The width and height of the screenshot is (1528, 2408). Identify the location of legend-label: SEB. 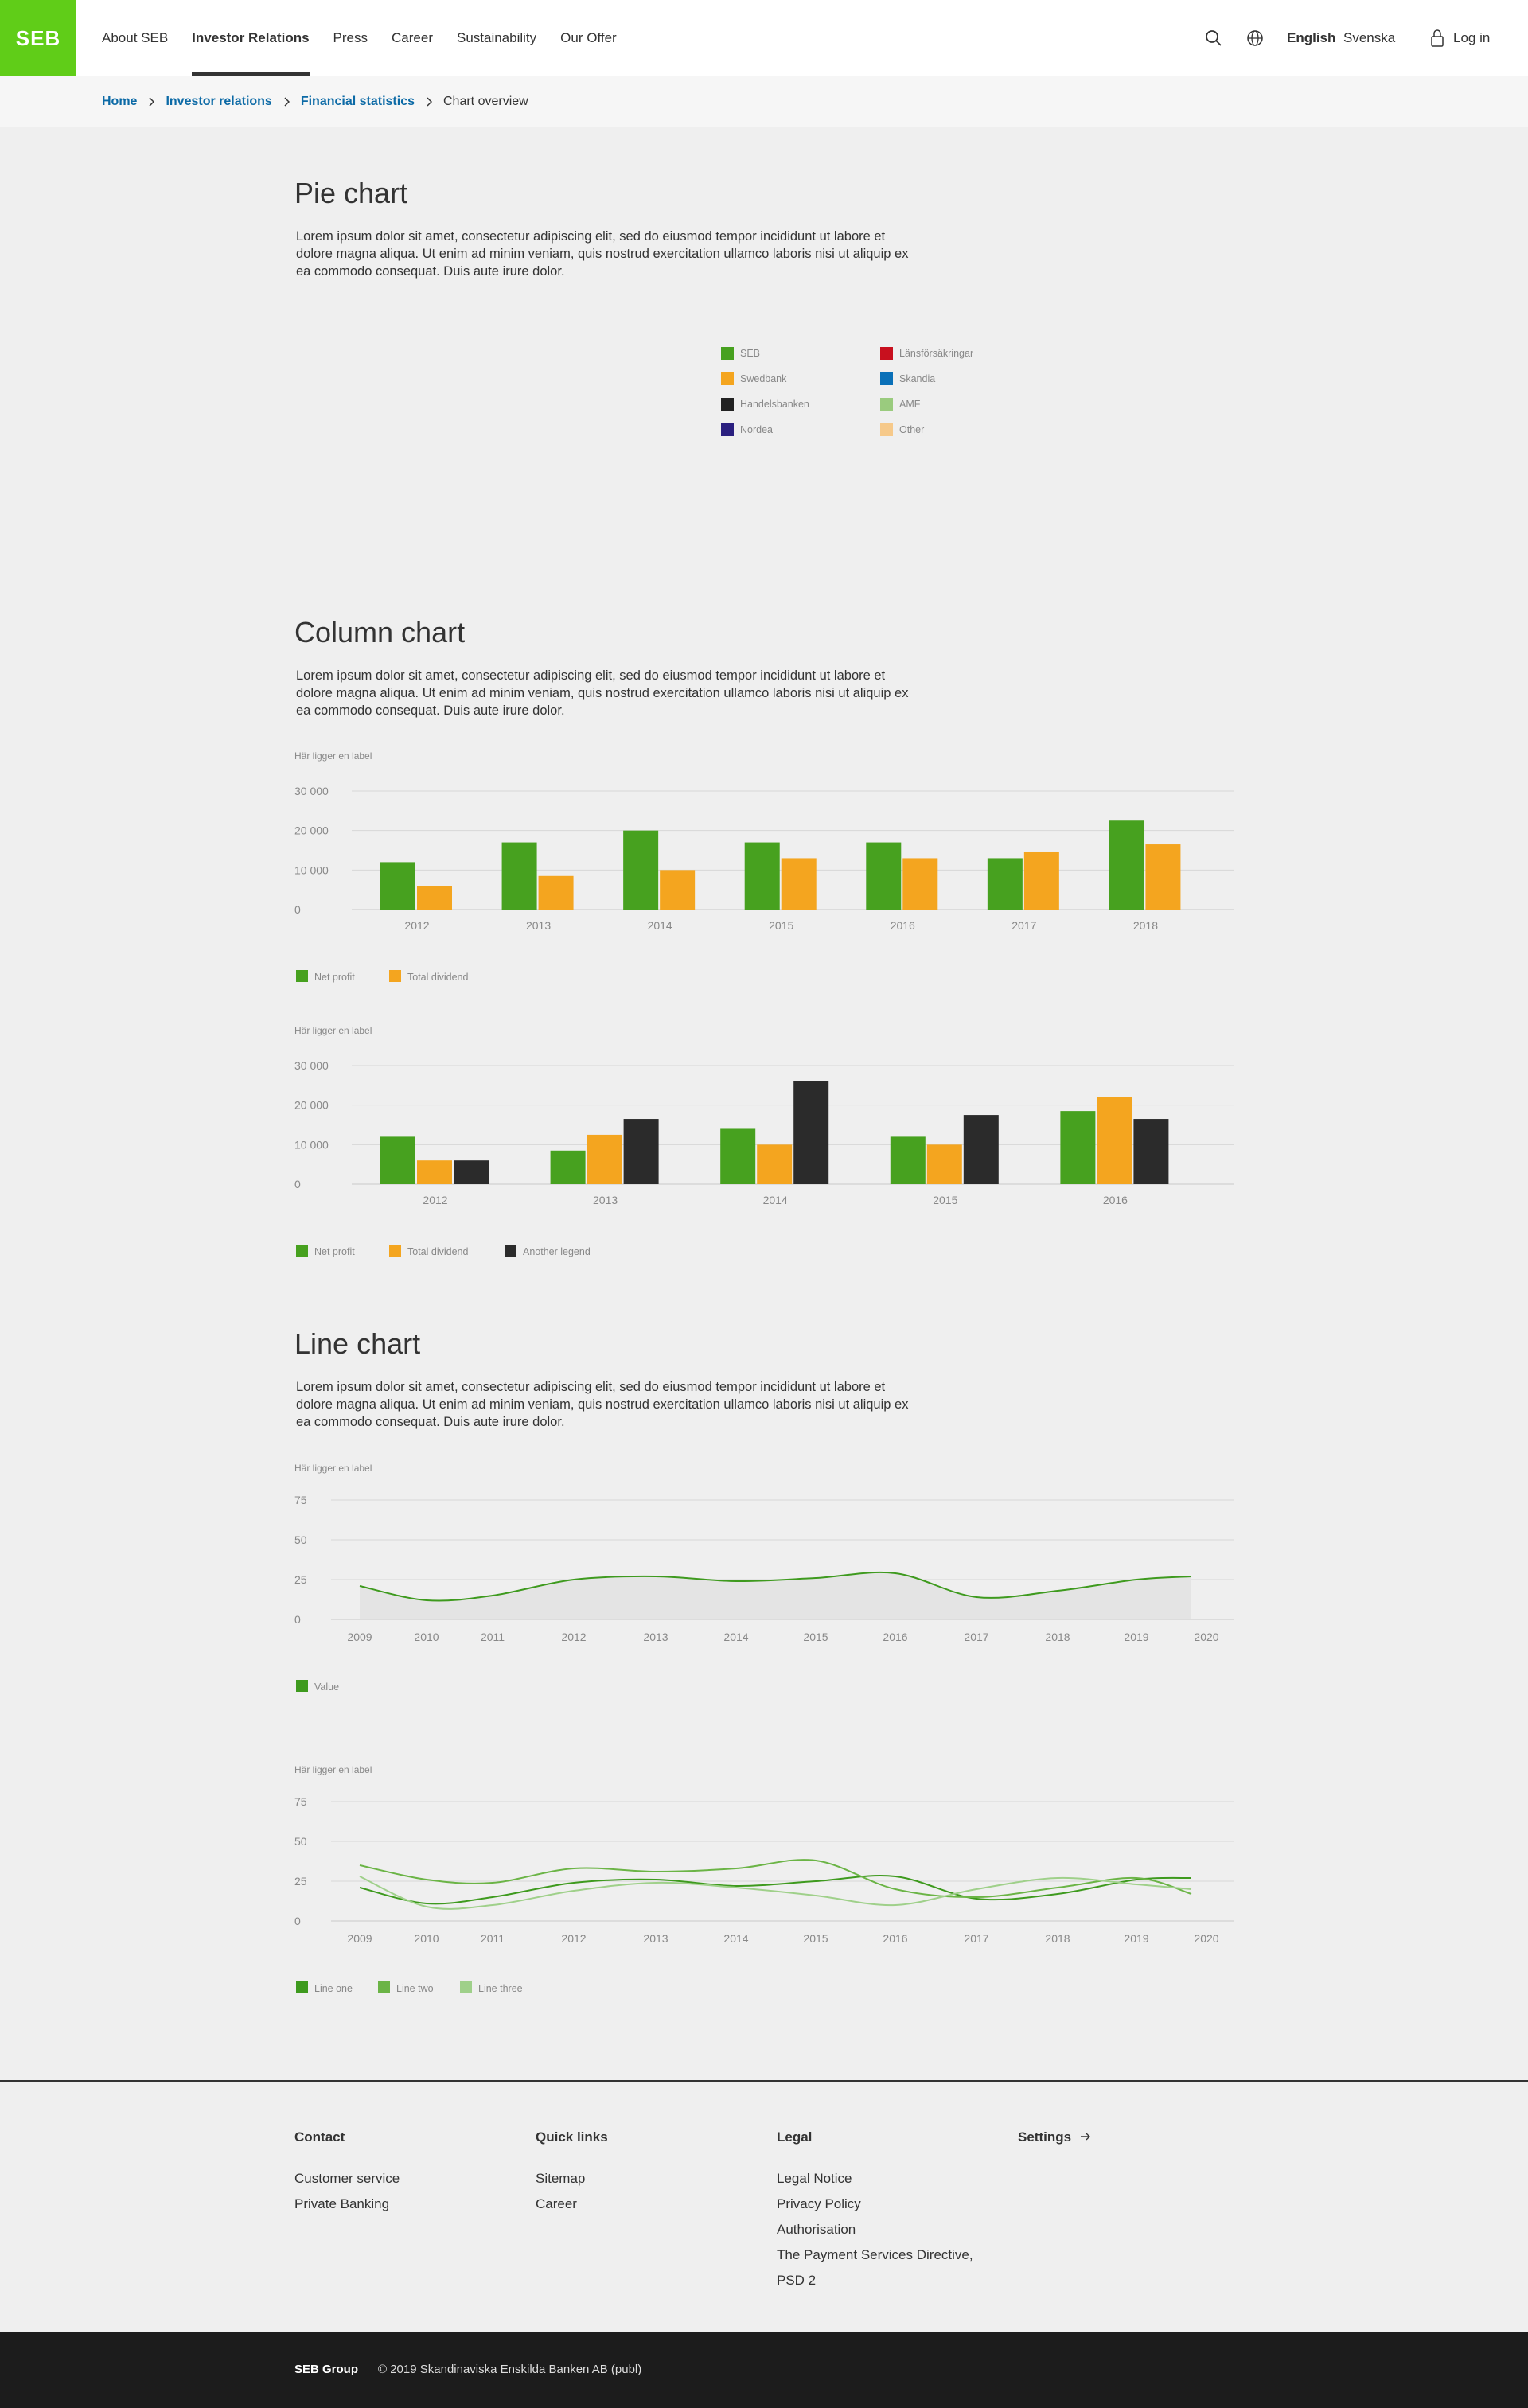
(750, 354).